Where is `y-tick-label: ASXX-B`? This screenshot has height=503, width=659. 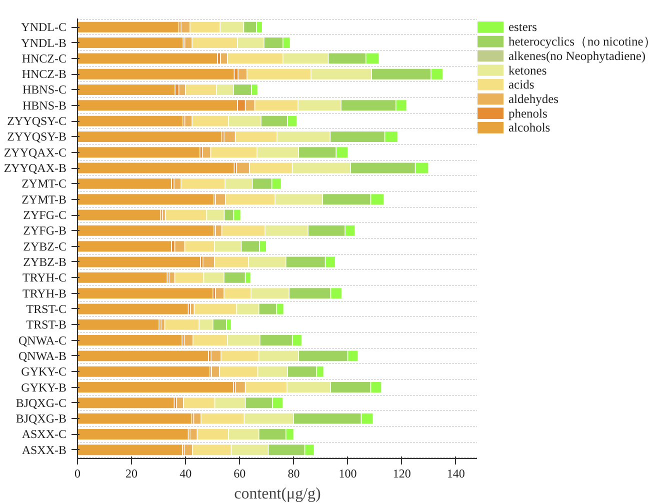 y-tick-label: ASXX-B is located at coordinates (44, 449).